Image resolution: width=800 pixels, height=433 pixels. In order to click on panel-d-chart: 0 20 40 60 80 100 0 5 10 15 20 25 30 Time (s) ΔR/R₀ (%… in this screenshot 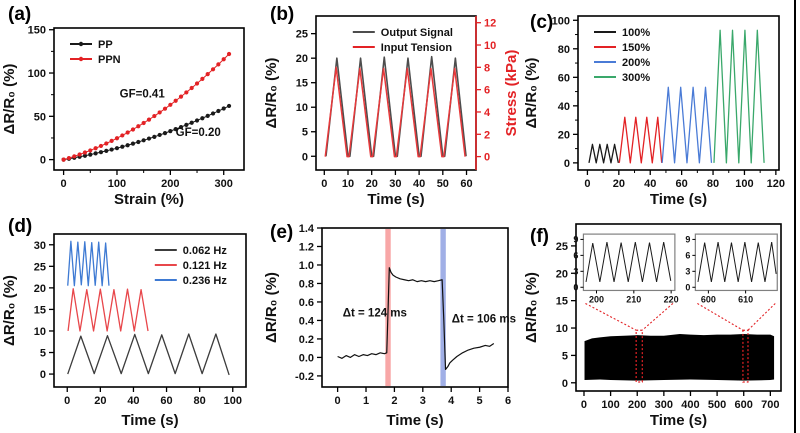, I will do `click(124, 331)`.